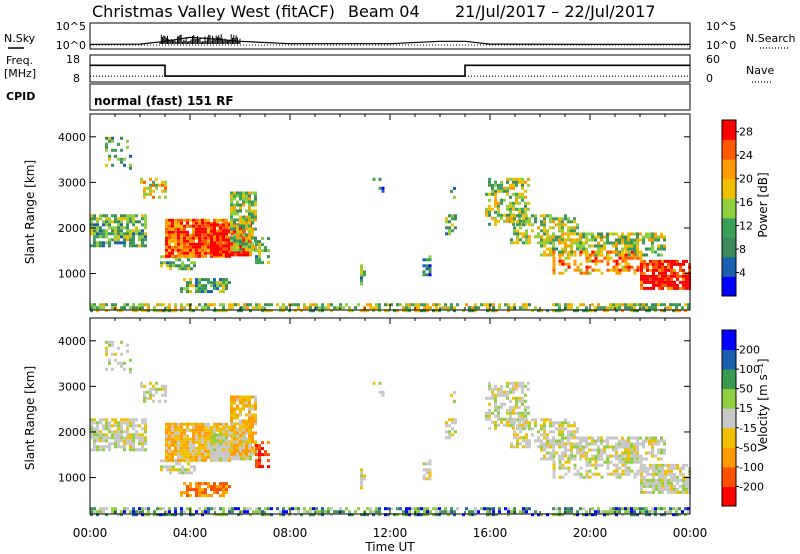 This screenshot has height=554, width=800. I want to click on y-tick-label: 2000, so click(72, 432).